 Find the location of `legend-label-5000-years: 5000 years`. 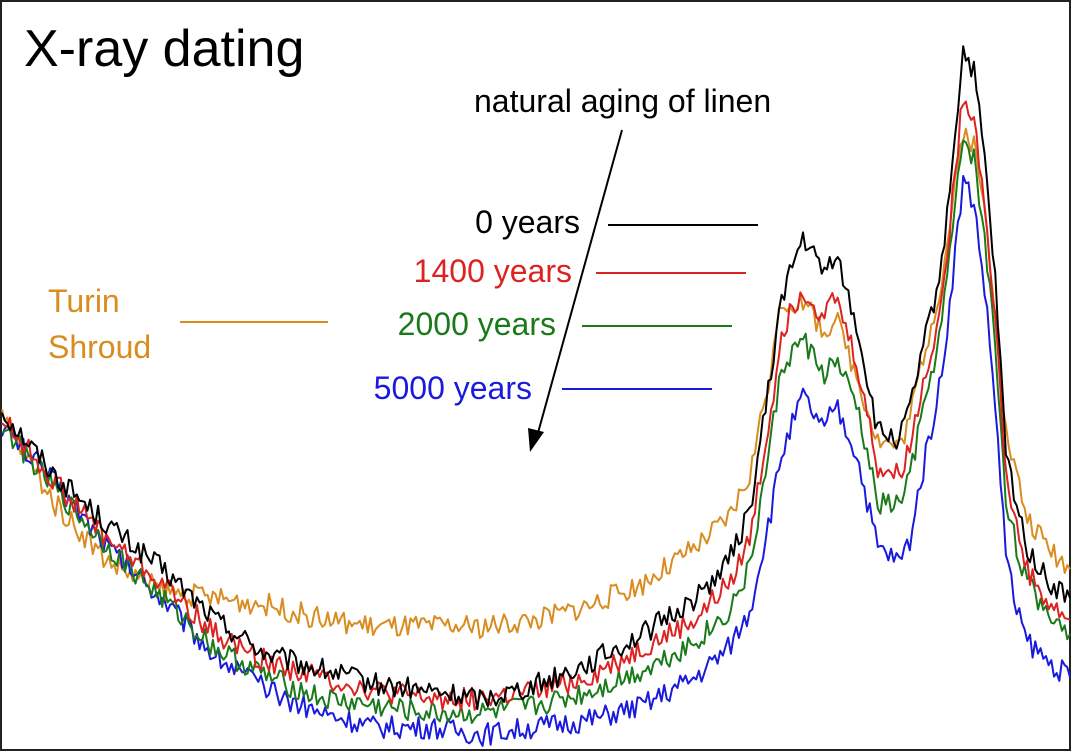

legend-label-5000-years: 5000 years is located at coordinates (453, 388).